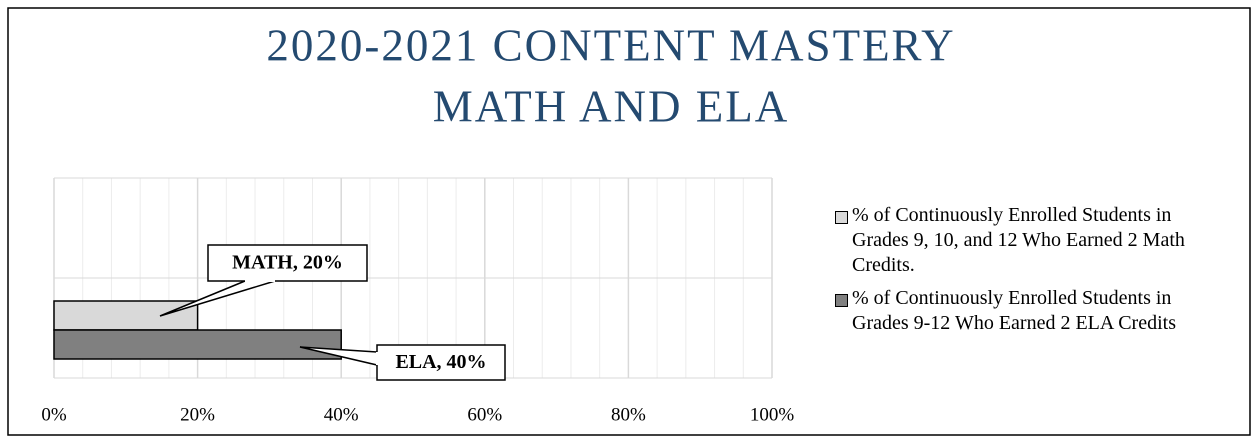 This screenshot has height=442, width=1259. Describe the element at coordinates (772, 414) in the screenshot. I see `x-tick-label: 100%` at that location.